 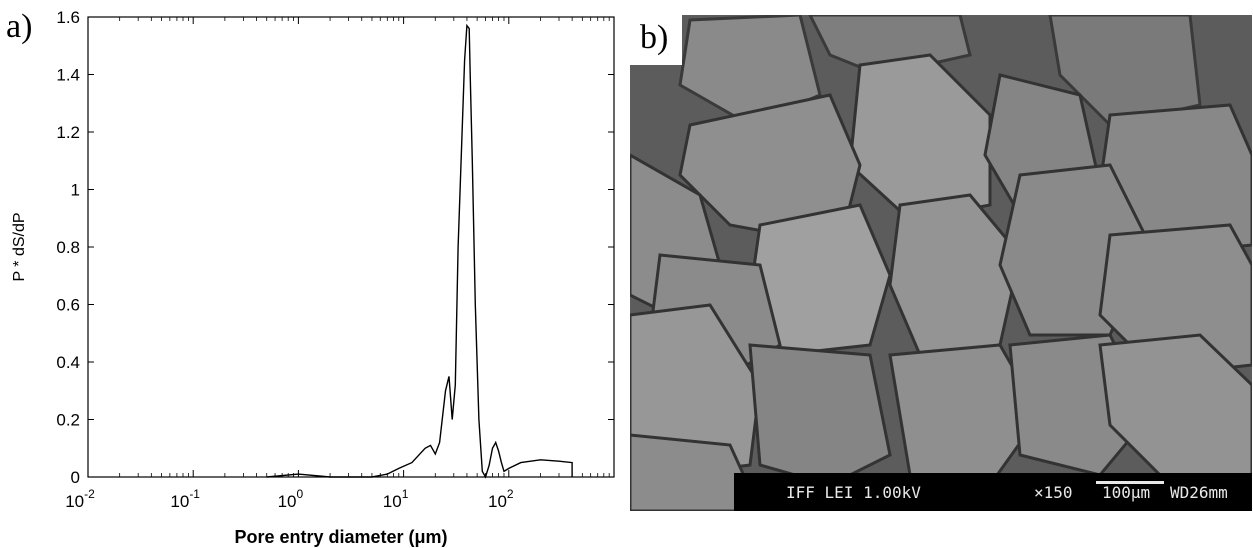 I want to click on panel-a-label: a), so click(x=19, y=26).